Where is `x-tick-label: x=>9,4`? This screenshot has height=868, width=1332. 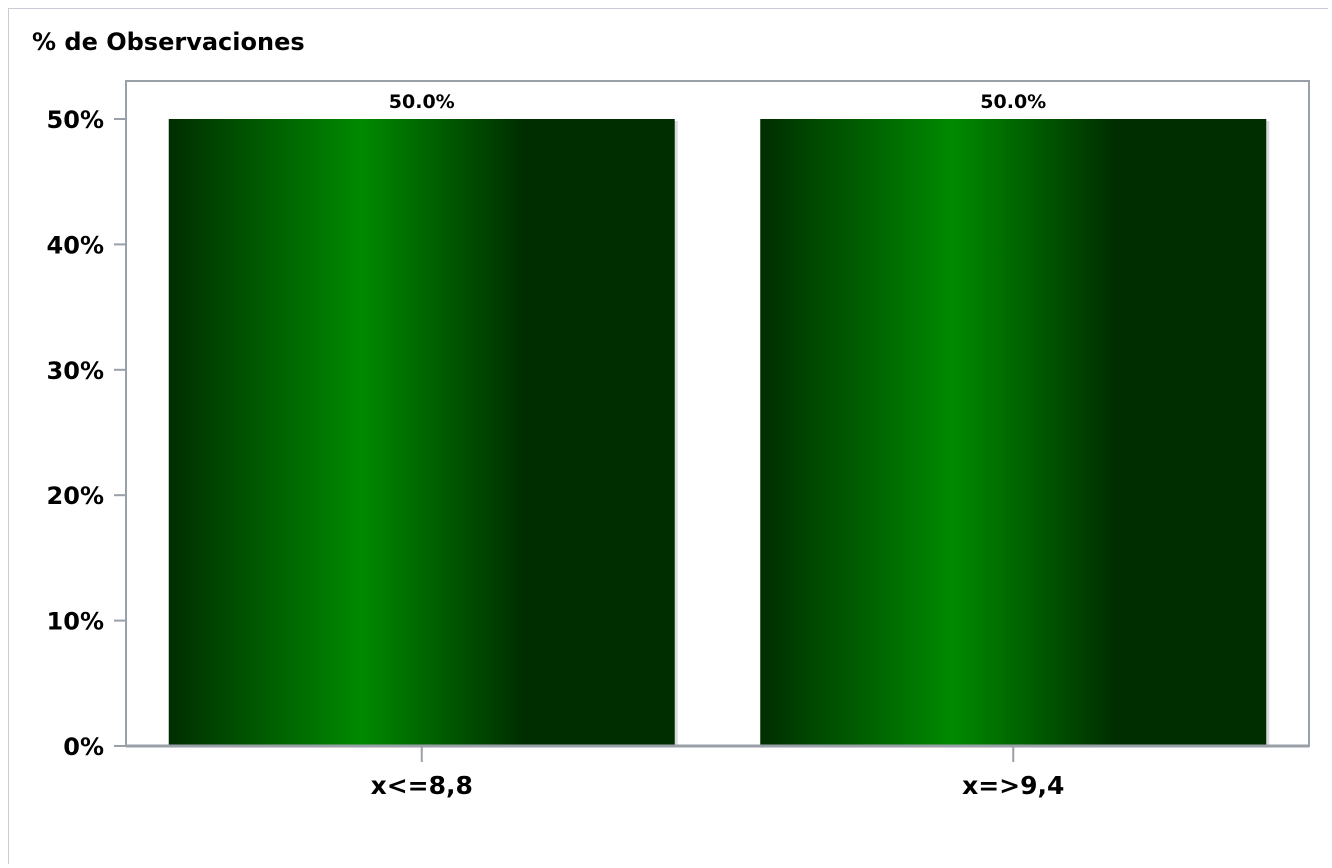 x-tick-label: x=>9,4 is located at coordinates (1013, 785).